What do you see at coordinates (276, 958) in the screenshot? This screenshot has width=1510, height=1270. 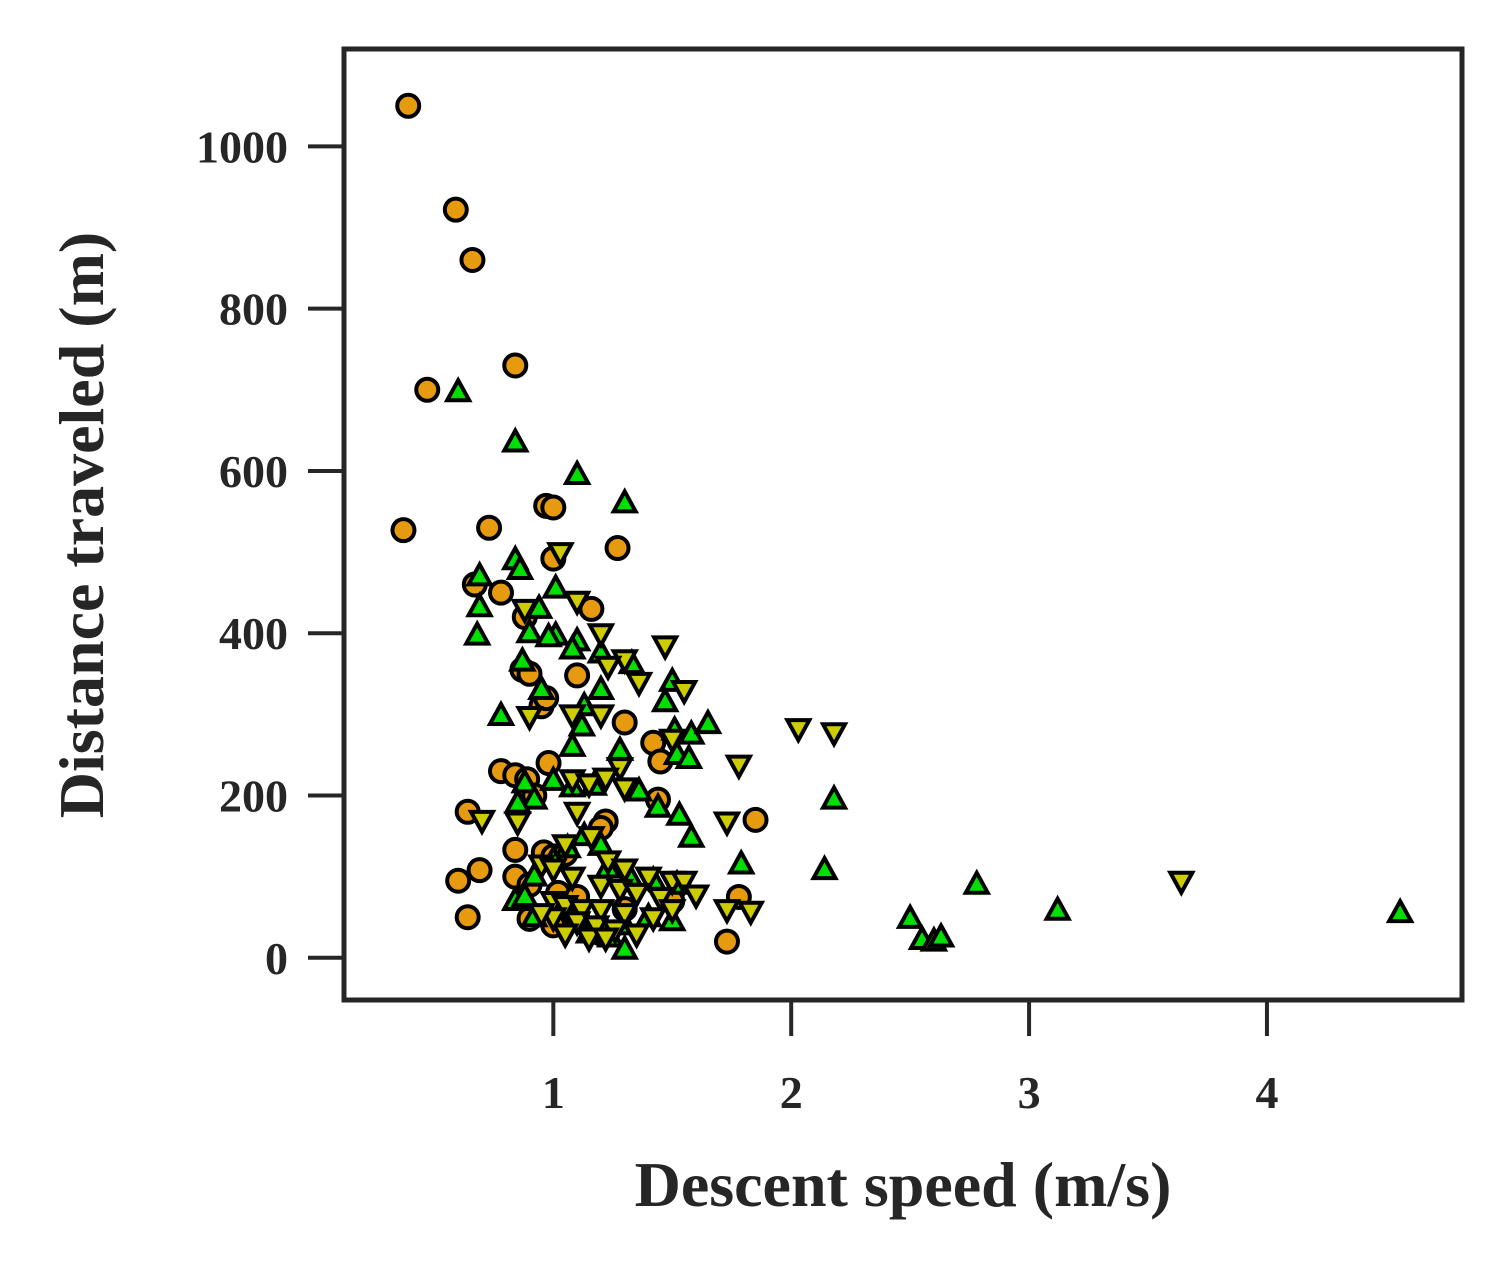 I see `y-tick-label: 0` at bounding box center [276, 958].